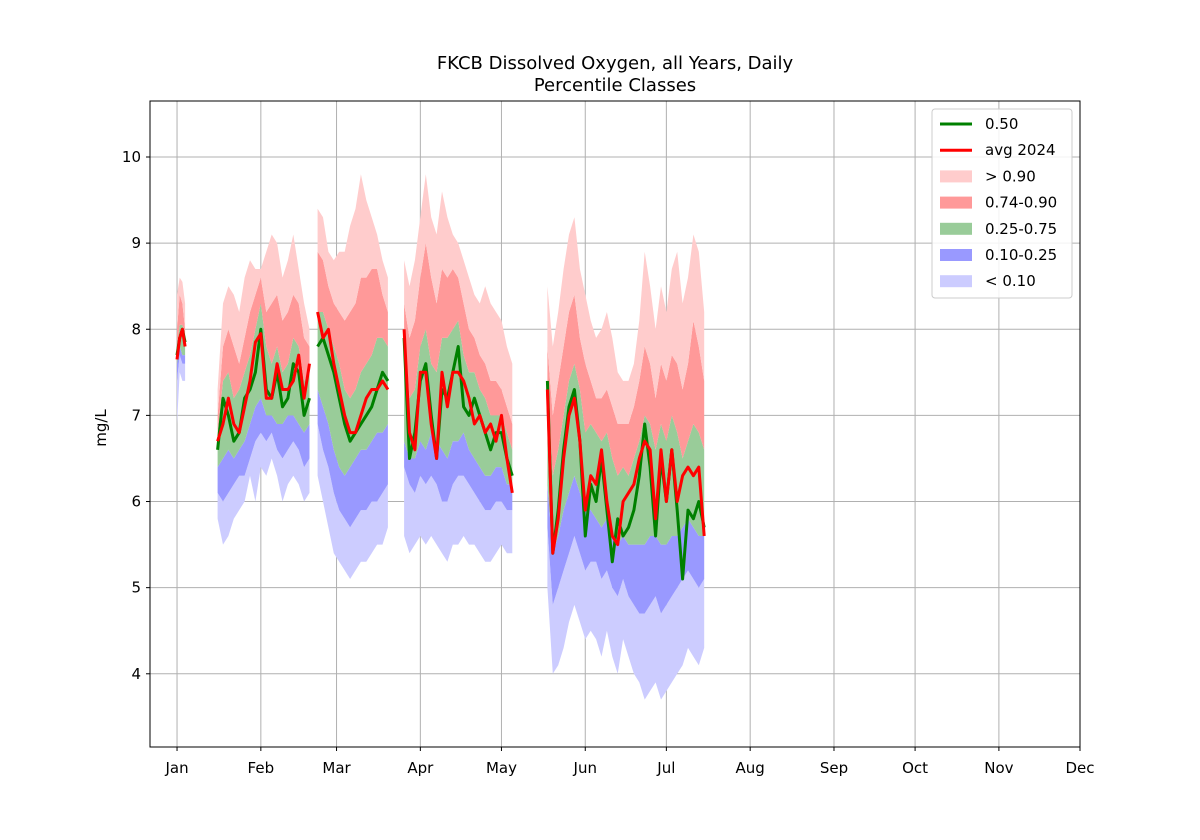 This screenshot has width=1200, height=840. I want to click on y-tick-label: 7, so click(136, 415).